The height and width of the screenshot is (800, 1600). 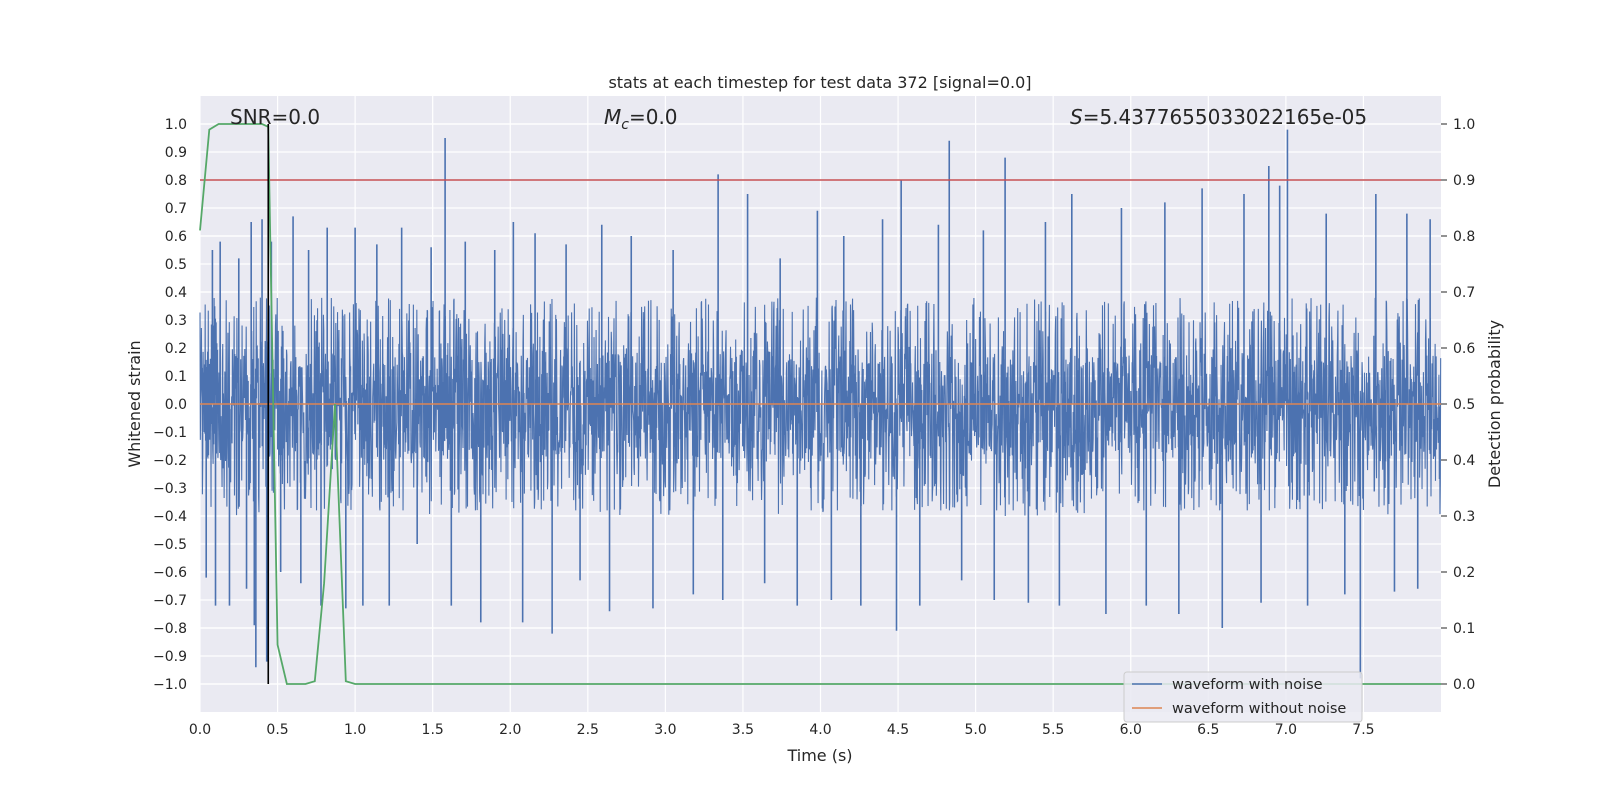 I want to click on y-tick-label: 0.2, so click(x=176, y=349).